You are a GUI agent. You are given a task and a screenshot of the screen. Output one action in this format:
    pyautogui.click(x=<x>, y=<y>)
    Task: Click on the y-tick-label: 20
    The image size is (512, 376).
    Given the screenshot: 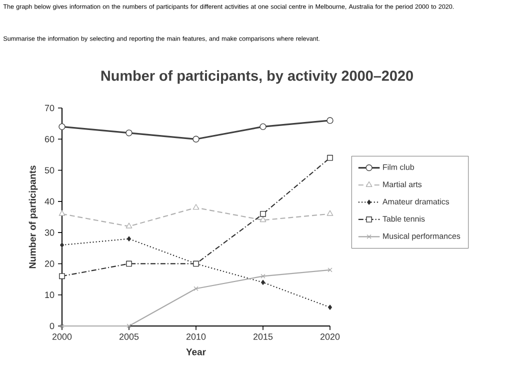 What is the action you would take?
    pyautogui.click(x=49, y=263)
    